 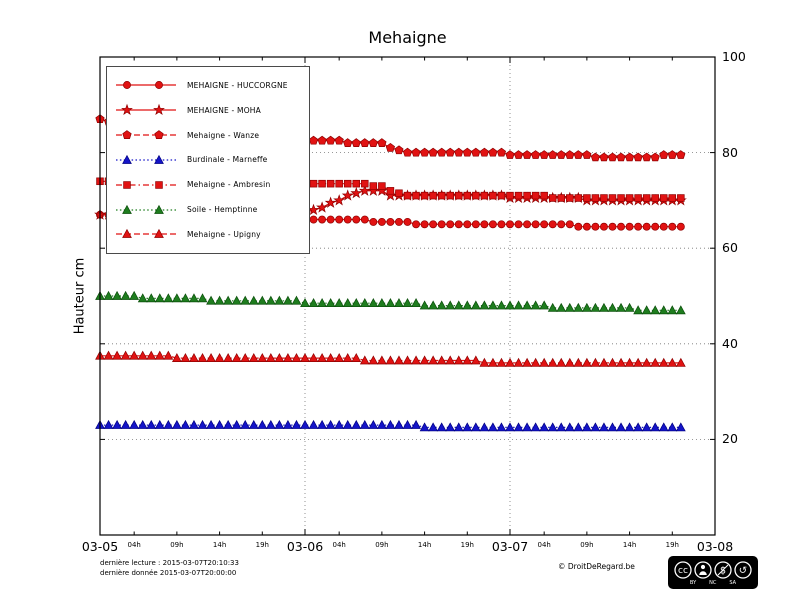 What do you see at coordinates (169, 563) in the screenshot?
I see `last-reading-text: dernière lecture : 2015-03-07T20:10:33` at bounding box center [169, 563].